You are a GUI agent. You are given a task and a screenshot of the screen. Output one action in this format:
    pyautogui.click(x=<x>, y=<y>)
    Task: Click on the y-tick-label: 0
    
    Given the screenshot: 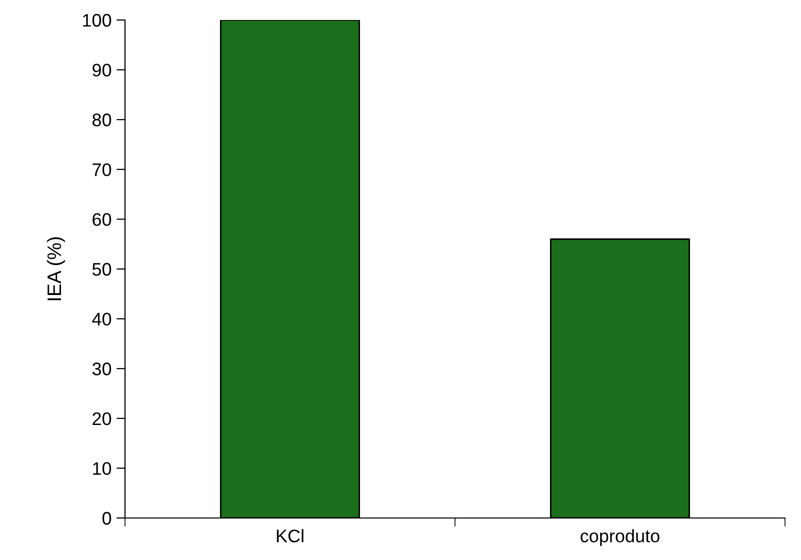 What is the action you would take?
    pyautogui.click(x=107, y=518)
    